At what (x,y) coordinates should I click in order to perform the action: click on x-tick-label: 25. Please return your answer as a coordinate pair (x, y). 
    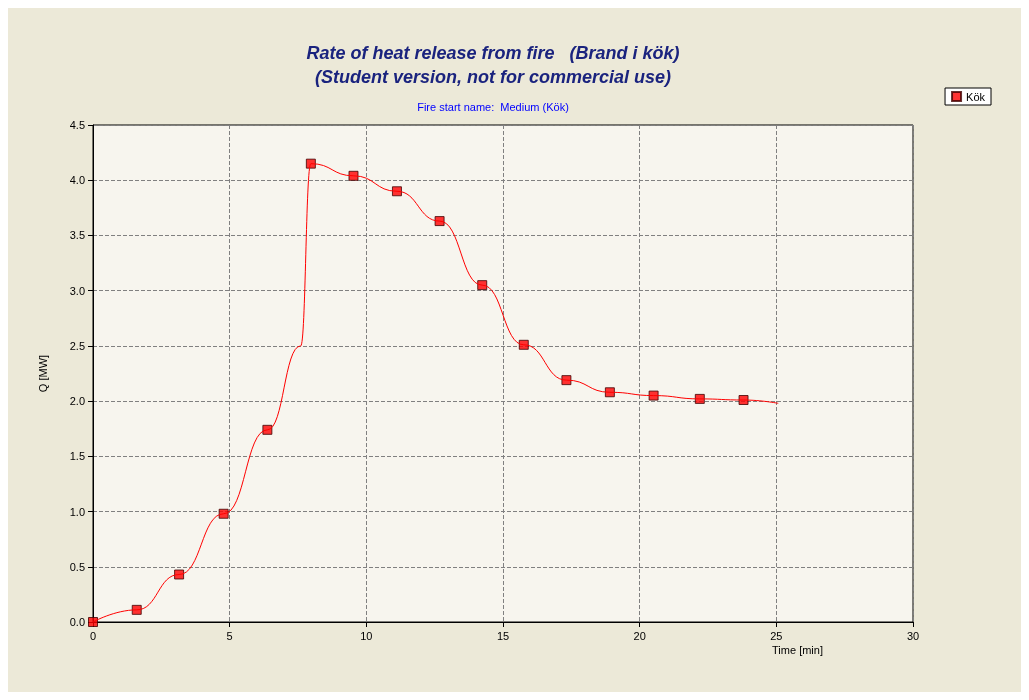
    Looking at the image, I should click on (776, 635).